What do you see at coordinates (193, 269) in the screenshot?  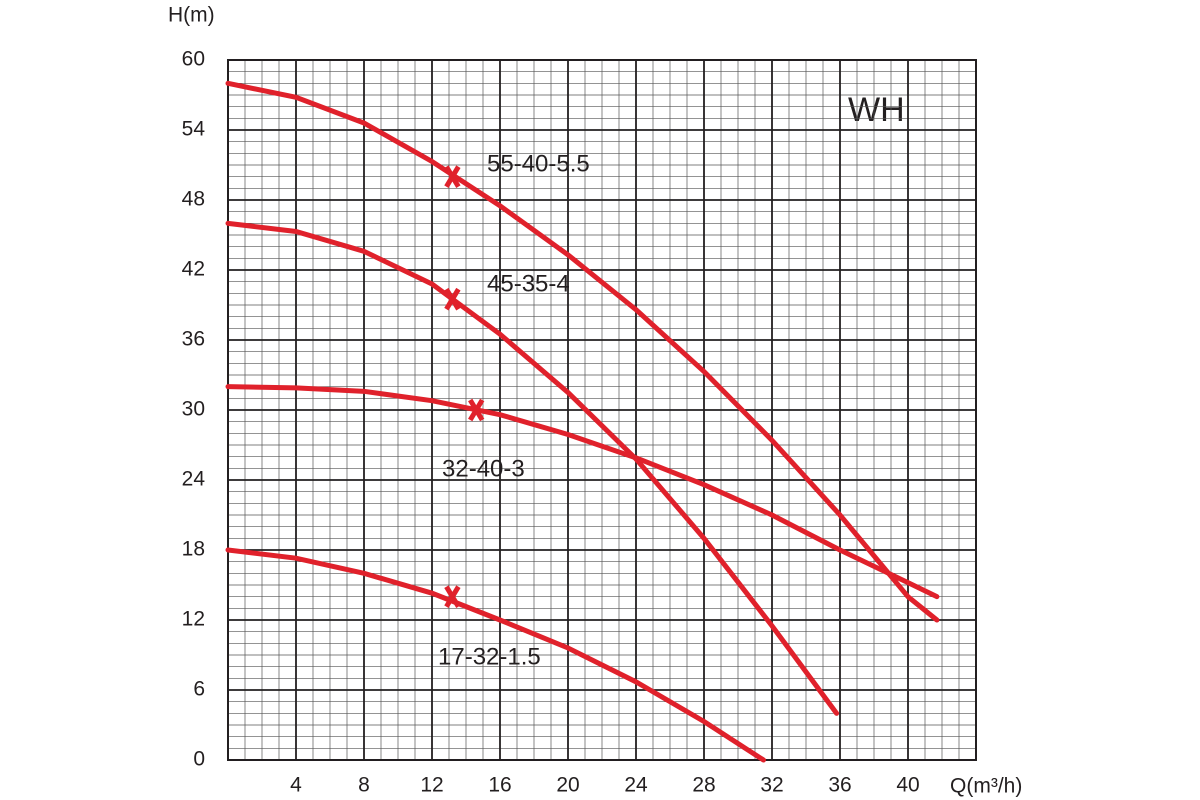 I see `y-tick-label: 42` at bounding box center [193, 269].